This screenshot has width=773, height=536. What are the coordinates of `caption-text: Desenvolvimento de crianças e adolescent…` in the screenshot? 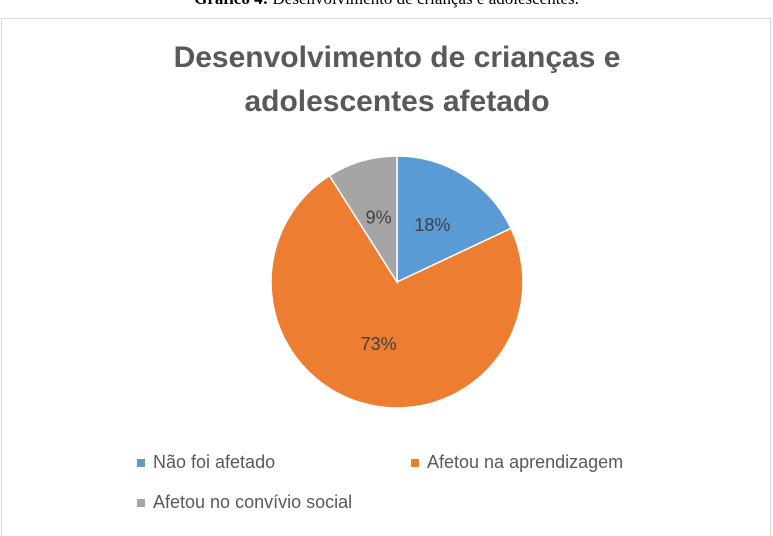 It's located at (426, 4).